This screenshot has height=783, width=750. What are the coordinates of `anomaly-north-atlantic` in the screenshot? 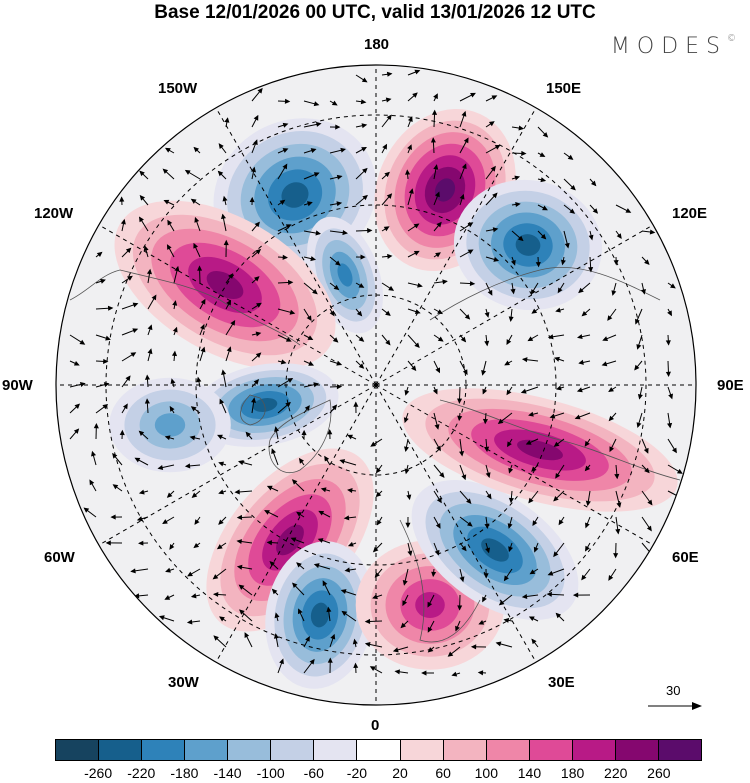 It's located at (320, 615).